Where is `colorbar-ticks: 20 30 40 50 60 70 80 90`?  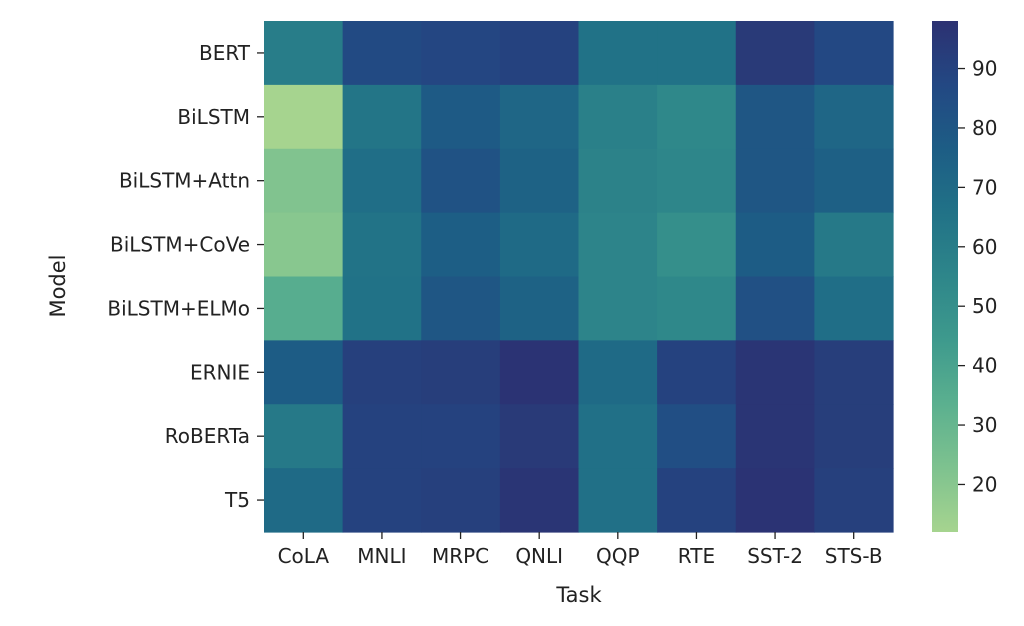
colorbar-ticks: 20 30 40 50 60 70 80 90 is located at coordinates (977, 276).